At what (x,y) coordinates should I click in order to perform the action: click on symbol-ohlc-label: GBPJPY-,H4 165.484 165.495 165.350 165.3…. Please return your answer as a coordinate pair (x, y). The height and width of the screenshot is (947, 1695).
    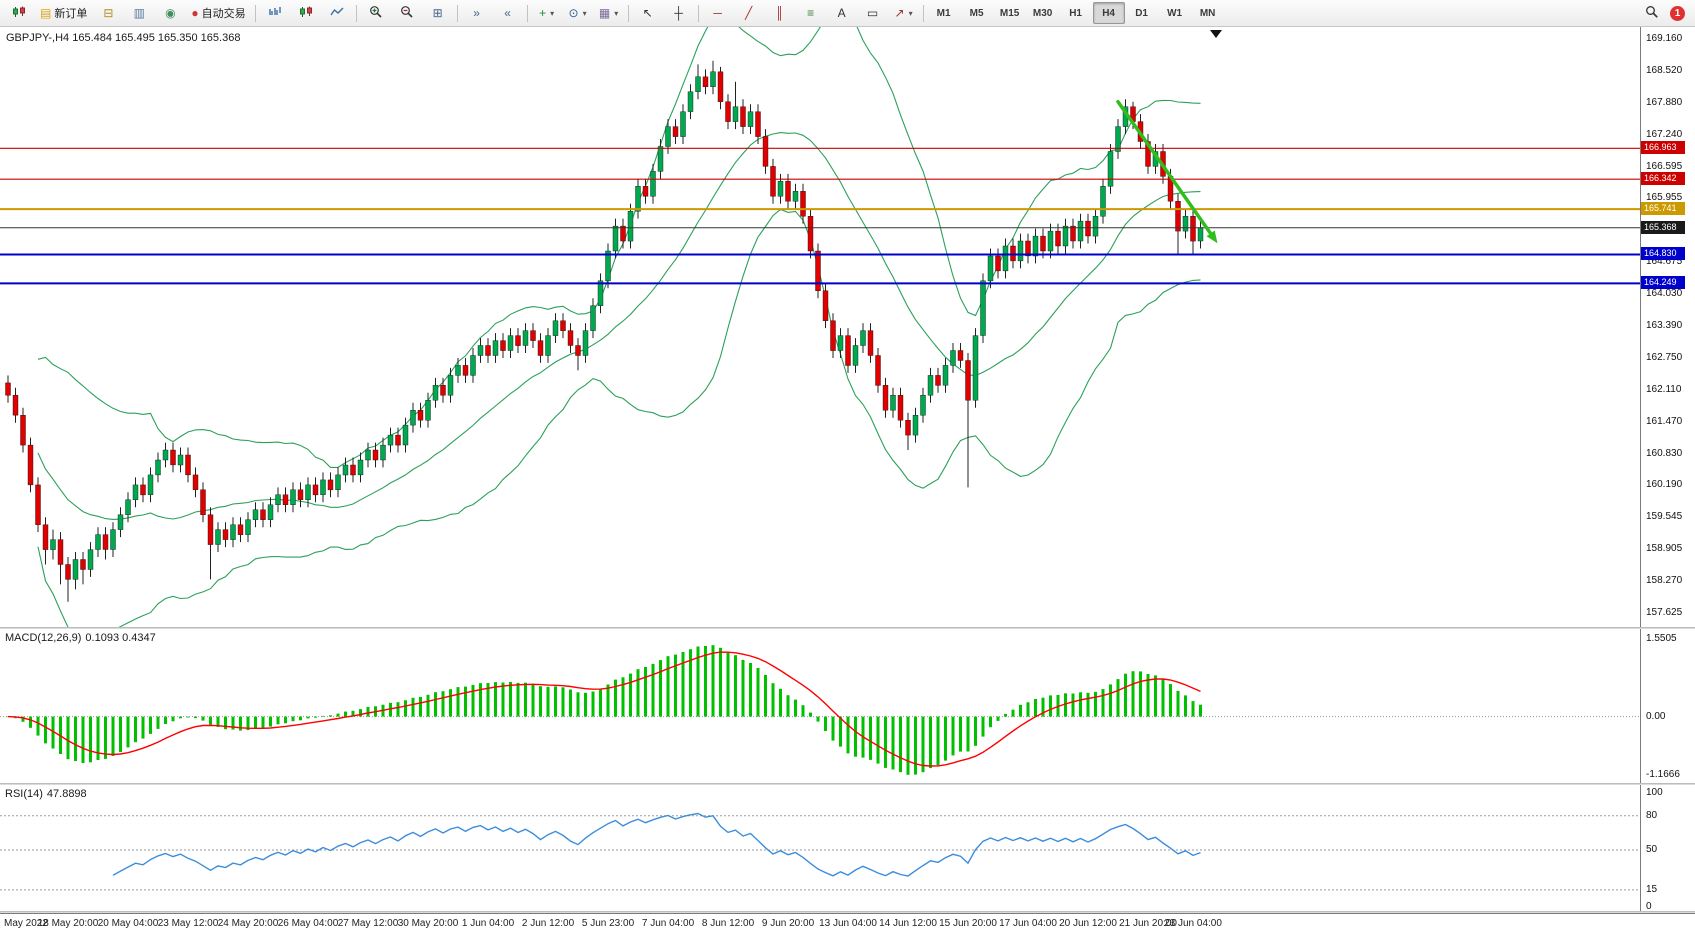
    Looking at the image, I should click on (123, 38).